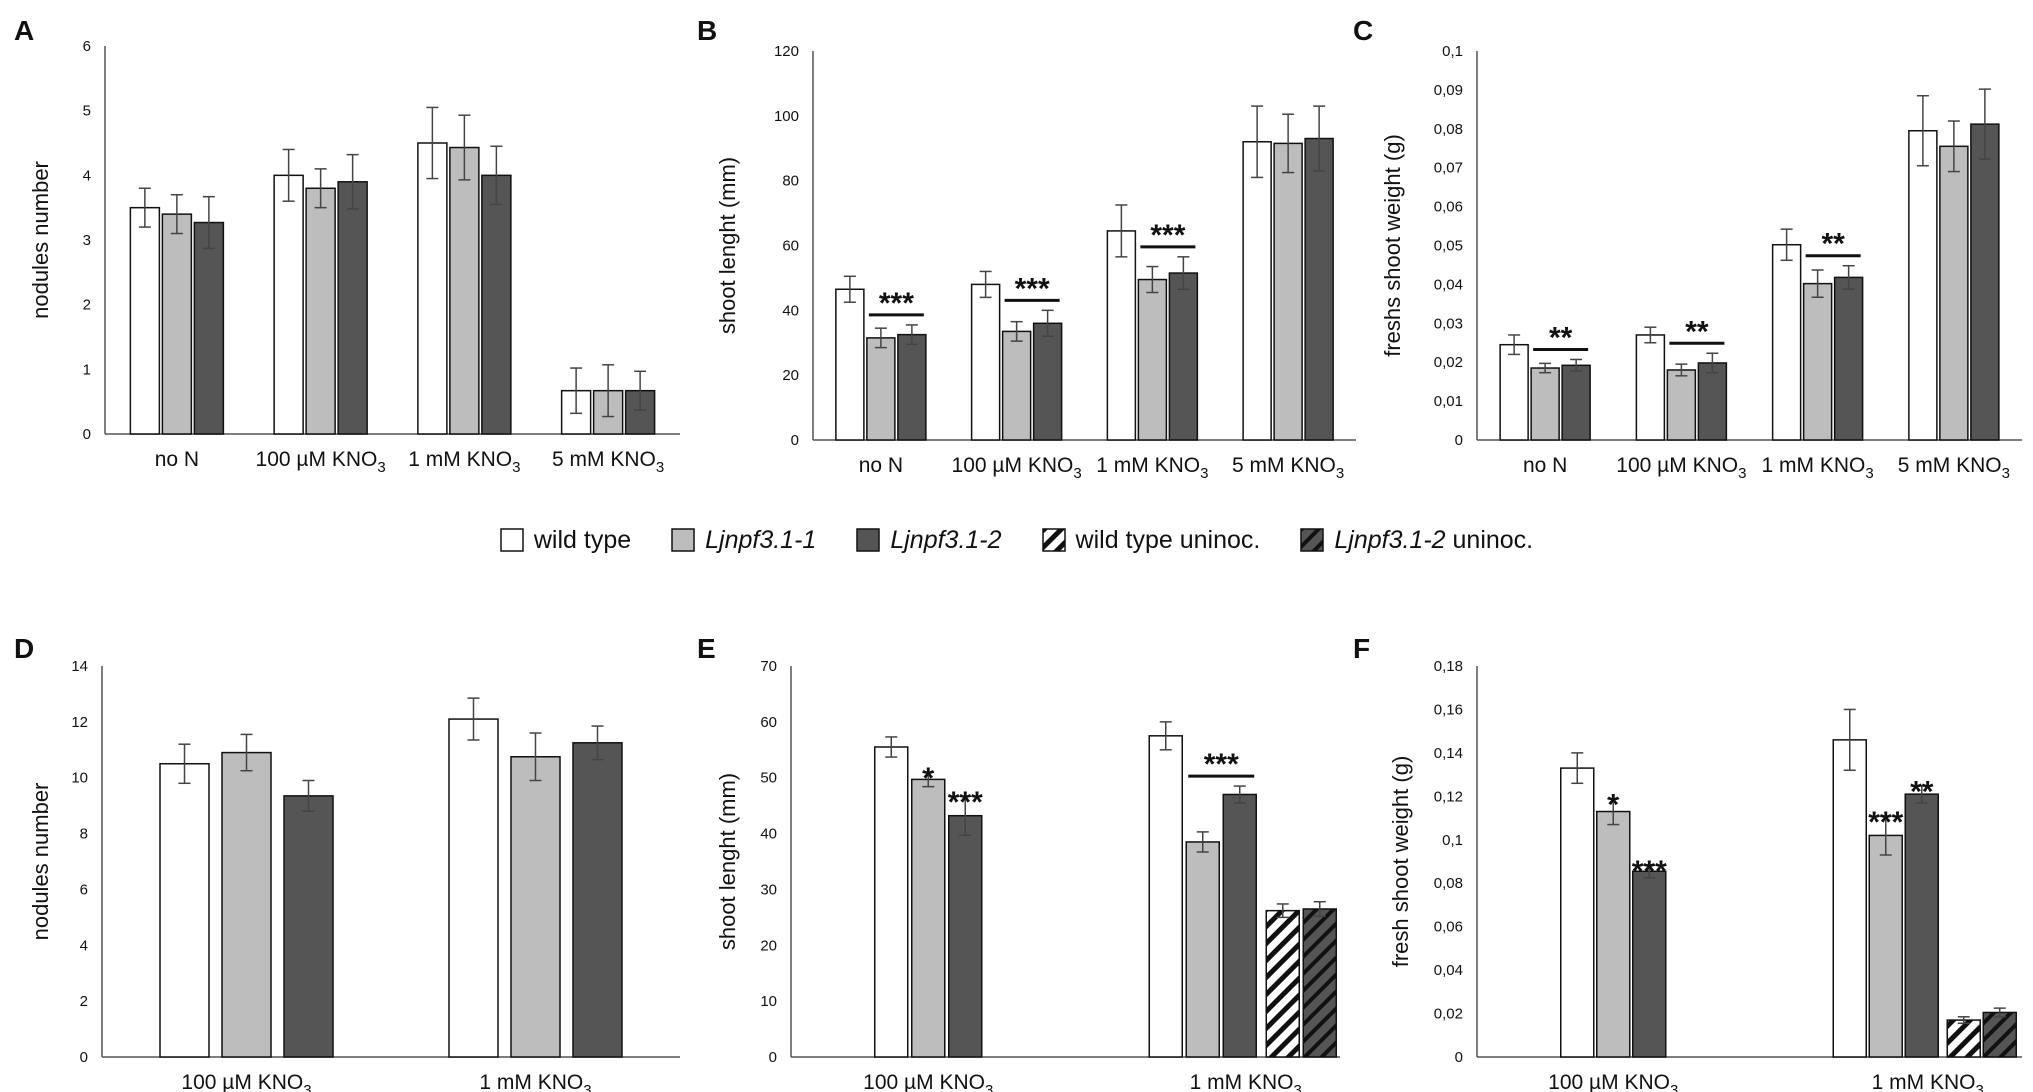 This screenshot has height=1092, width=2033. What do you see at coordinates (1786, 342) in the screenshot?
I see `bar-c-c2-s0` at bounding box center [1786, 342].